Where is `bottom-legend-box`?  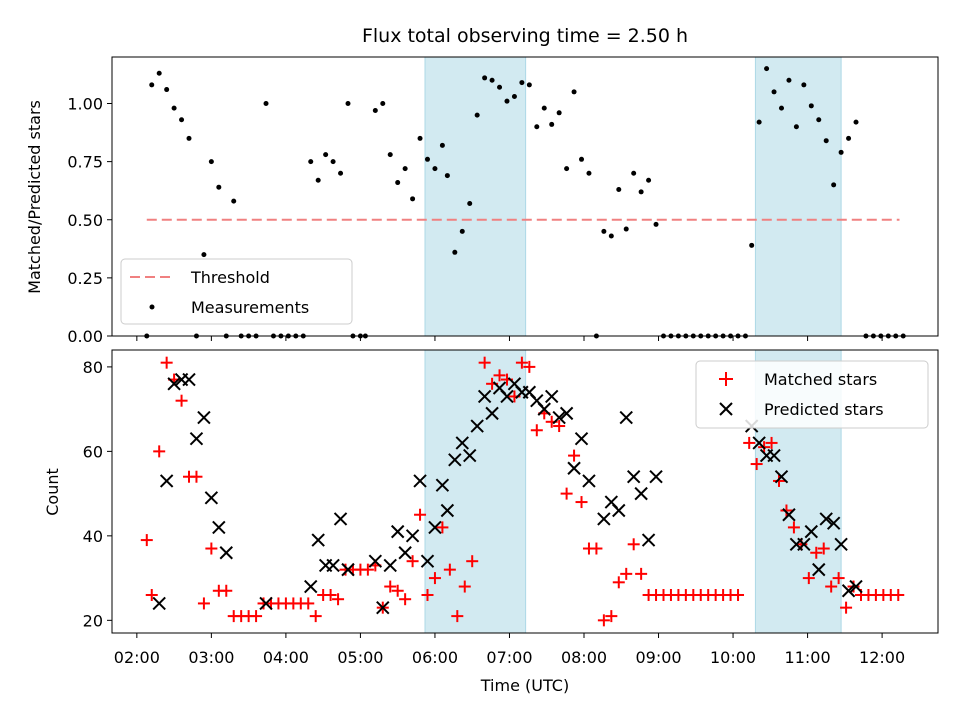
bottom-legend-box is located at coordinates (812, 394).